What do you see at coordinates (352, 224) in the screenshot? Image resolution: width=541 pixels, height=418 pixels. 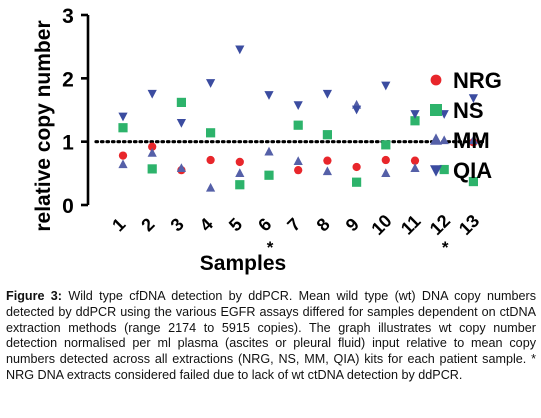 I see `x-tick-label: 9` at bounding box center [352, 224].